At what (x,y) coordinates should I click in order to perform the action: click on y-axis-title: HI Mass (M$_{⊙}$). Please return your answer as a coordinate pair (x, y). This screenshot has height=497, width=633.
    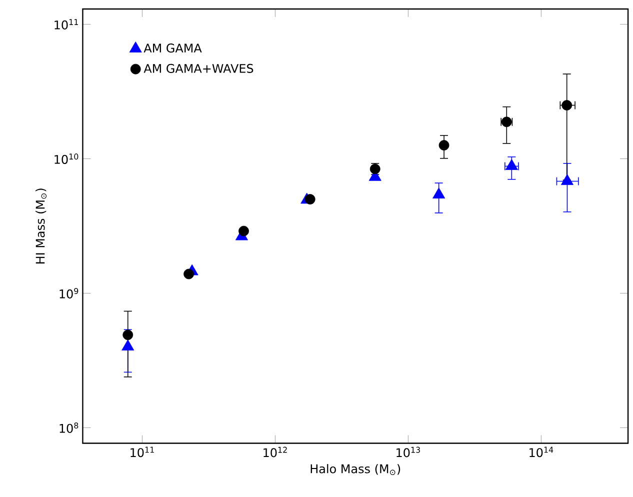
    Looking at the image, I should click on (41, 226).